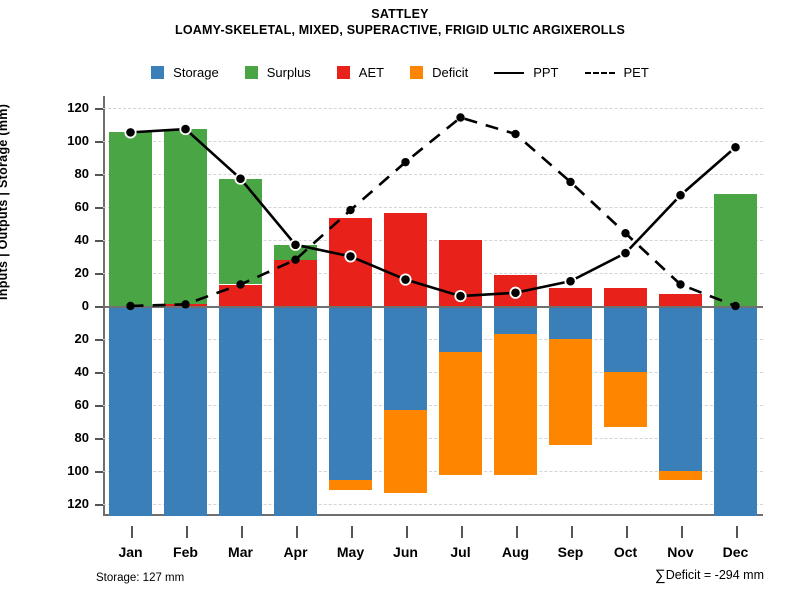 The height and width of the screenshot is (600, 800). Describe the element at coordinates (240, 295) in the screenshot. I see `bar-aet-mar` at that location.